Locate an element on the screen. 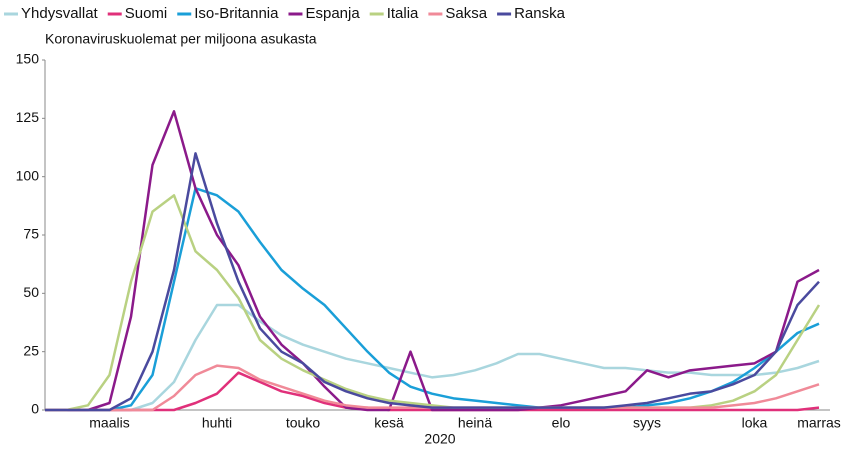 The height and width of the screenshot is (450, 864). x-tick-label: touko is located at coordinates (303, 423).